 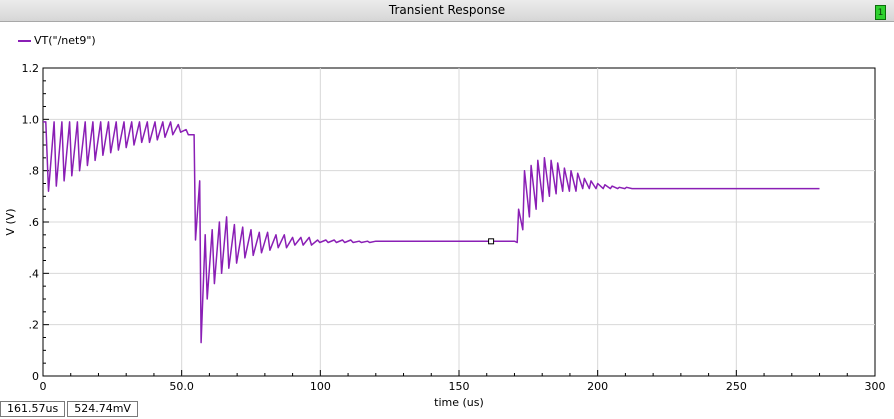 What do you see at coordinates (35, 376) in the screenshot?
I see `y-tick-label: 0` at bounding box center [35, 376].